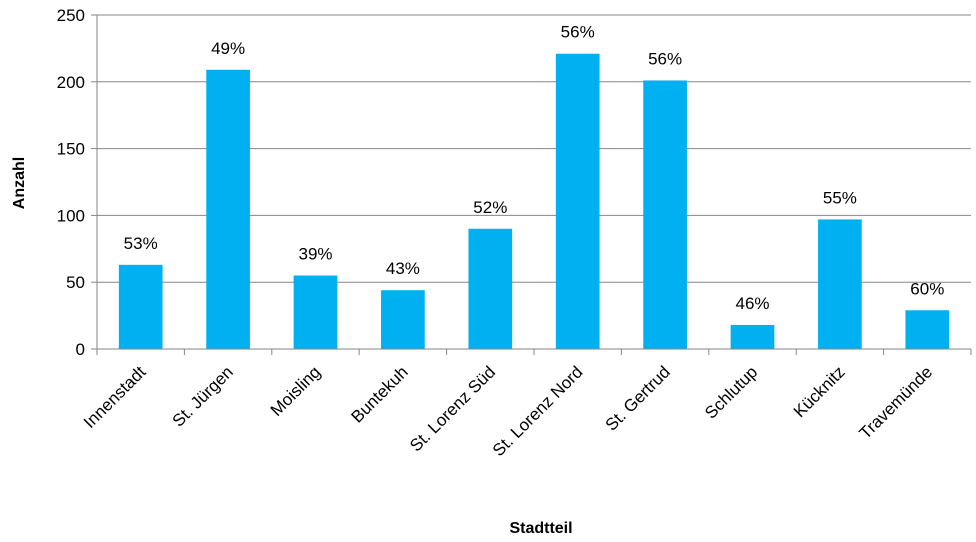  What do you see at coordinates (71, 215) in the screenshot?
I see `y-tick-label: 100` at bounding box center [71, 215].